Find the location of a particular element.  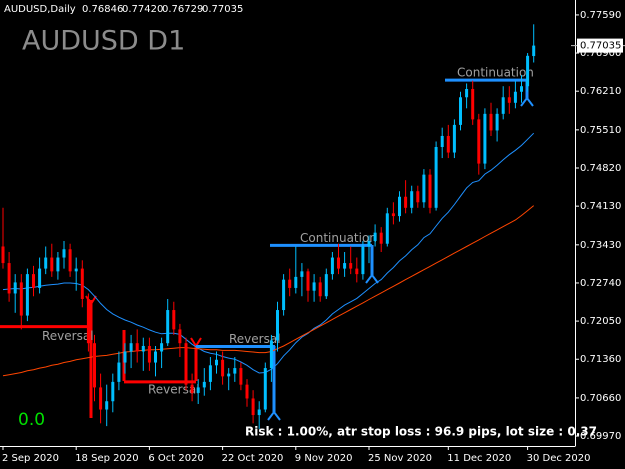

price-marker-box is located at coordinates (600, 45).